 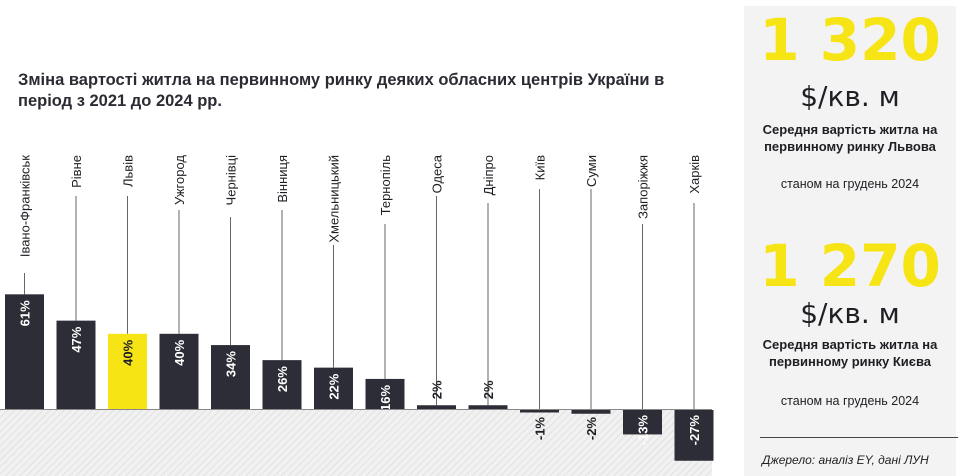 What do you see at coordinates (694, 174) in the screenshot?
I see `category-label: Харків` at bounding box center [694, 174].